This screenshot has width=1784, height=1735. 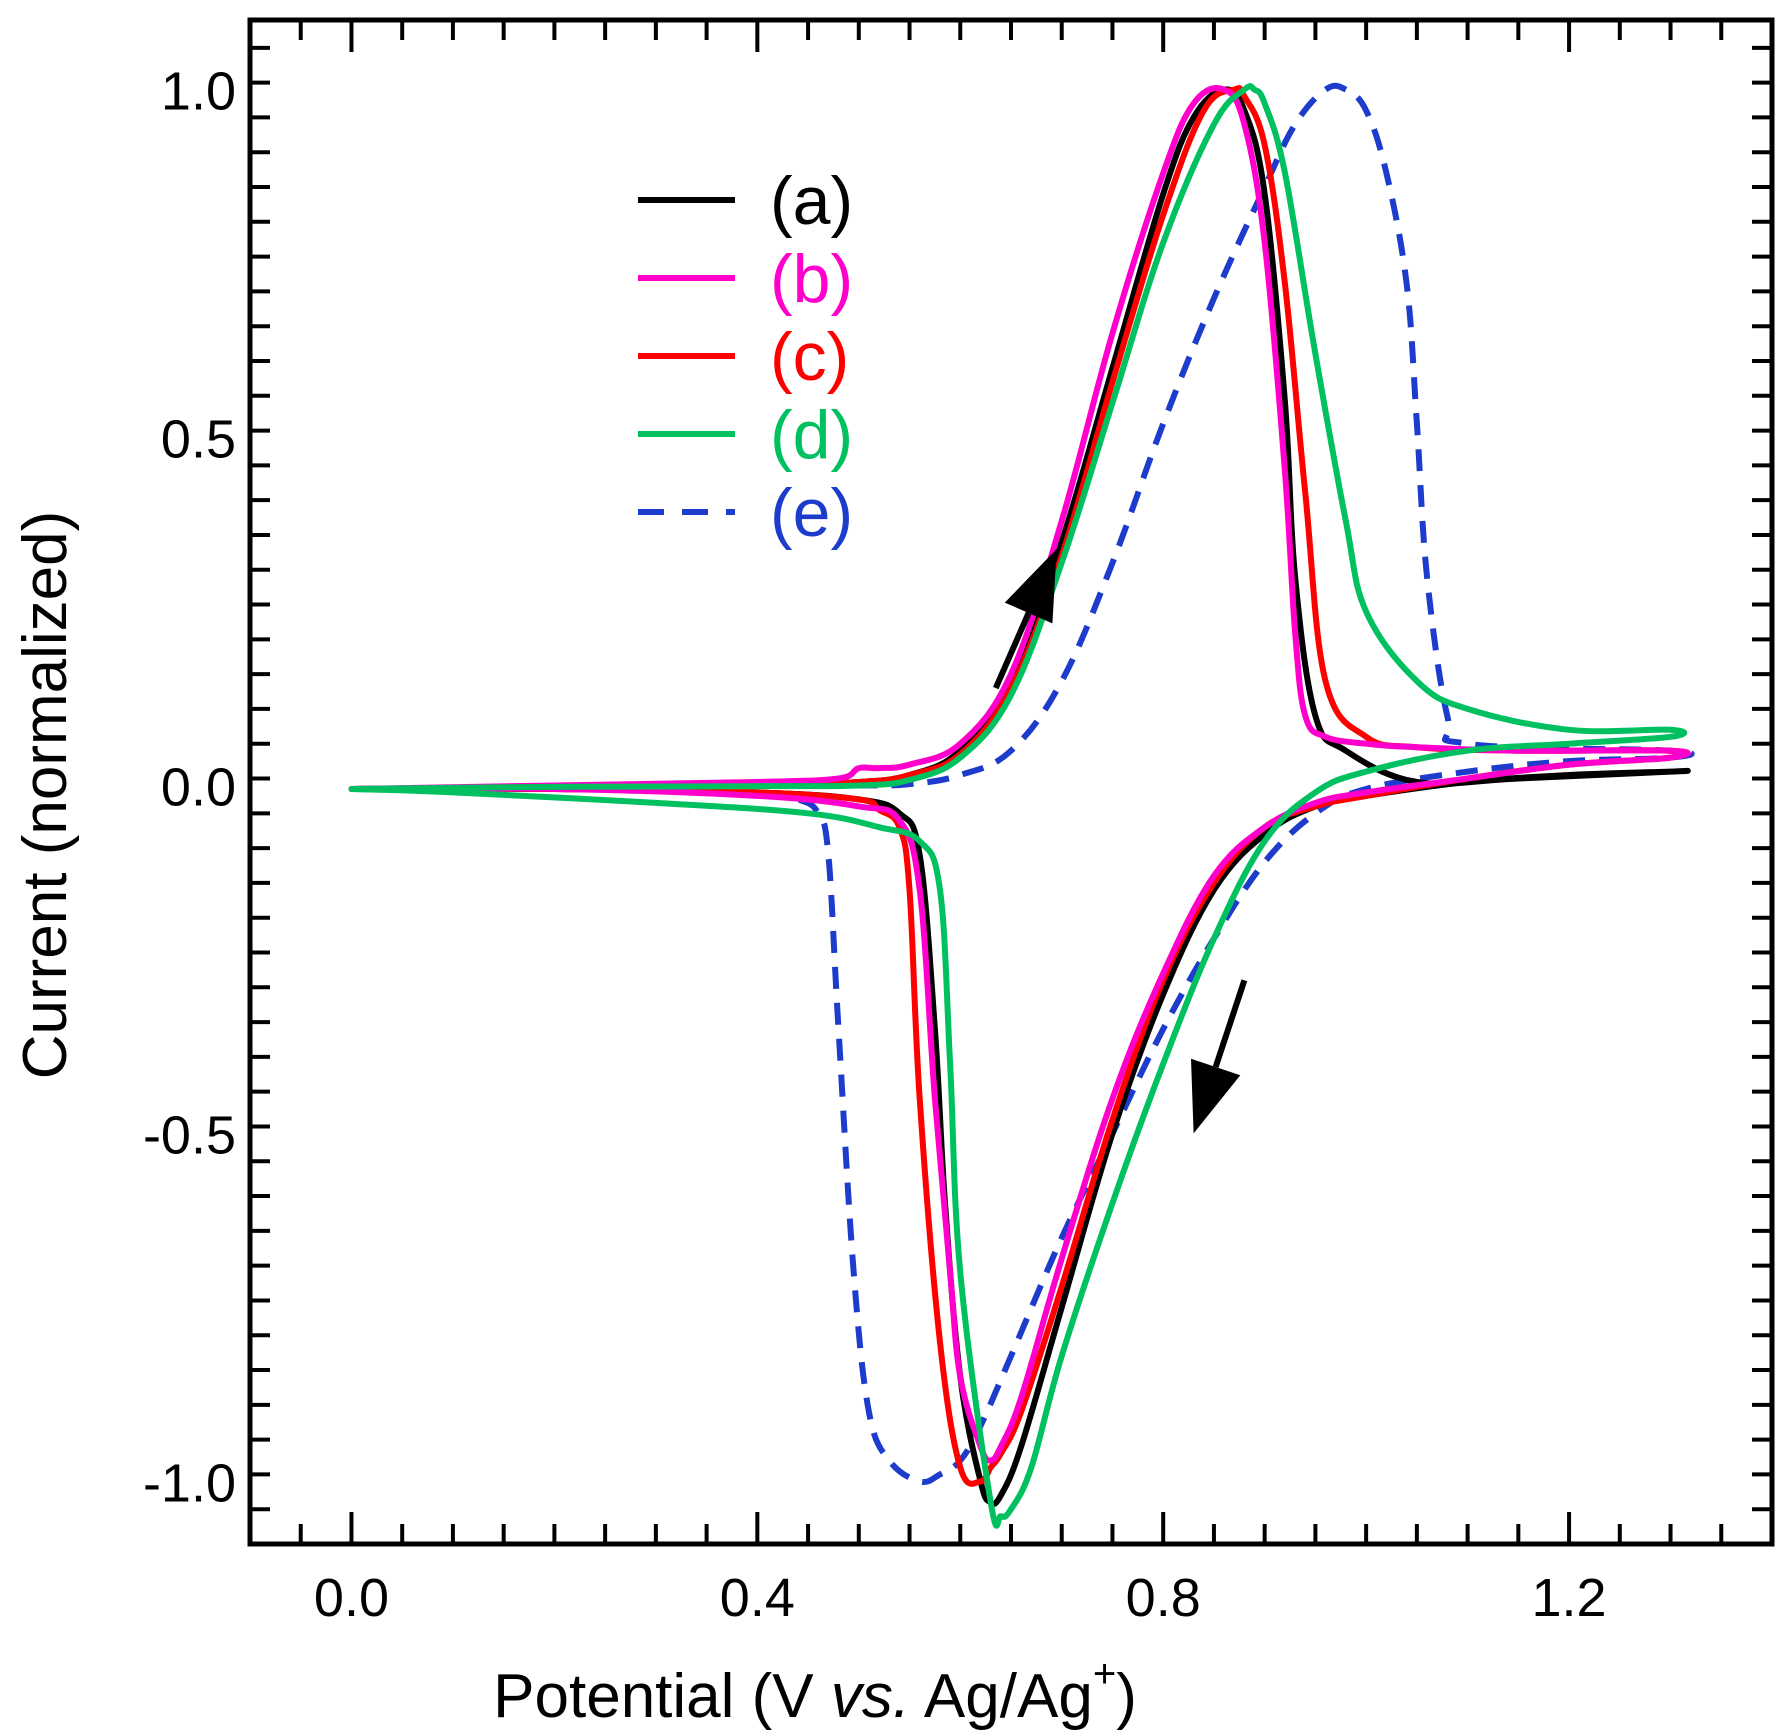 I want to click on y-tick-label: -1.0, so click(x=189, y=1483).